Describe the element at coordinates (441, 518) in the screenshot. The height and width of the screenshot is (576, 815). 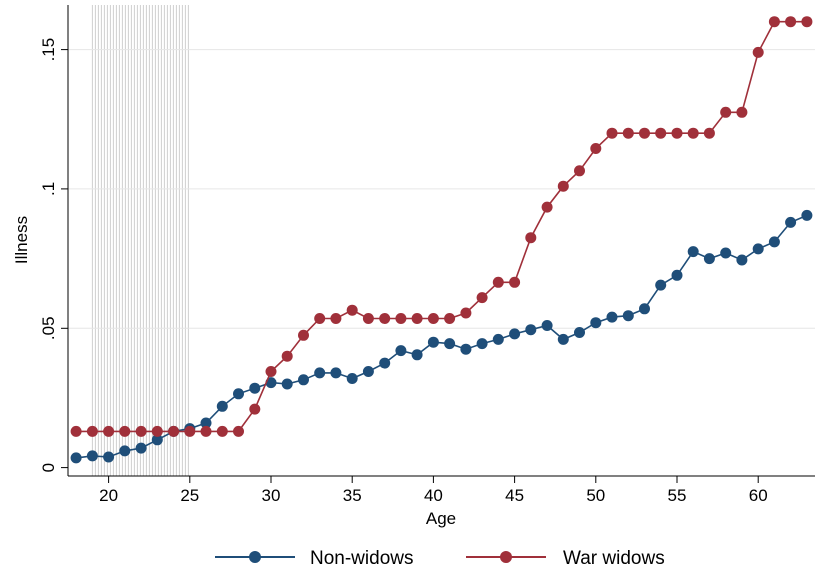
I see `x-axis-title: Age` at that location.